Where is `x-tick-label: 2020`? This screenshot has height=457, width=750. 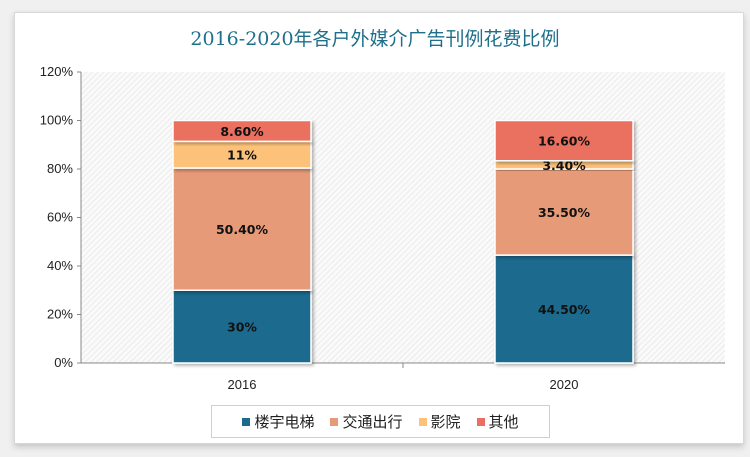
x-tick-label: 2020 is located at coordinates (564, 384).